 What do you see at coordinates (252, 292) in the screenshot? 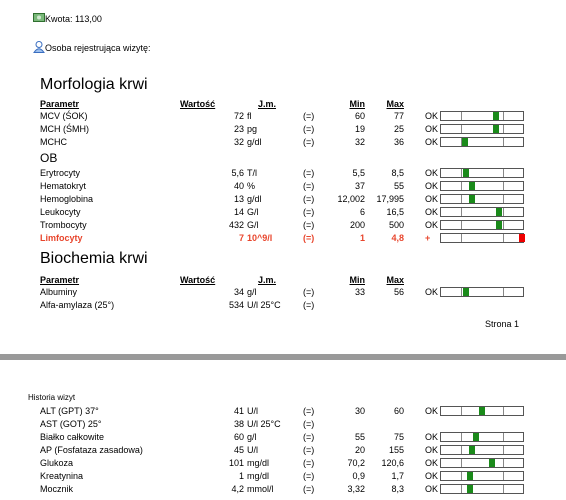
I see `cell-unit: g/l` at bounding box center [252, 292].